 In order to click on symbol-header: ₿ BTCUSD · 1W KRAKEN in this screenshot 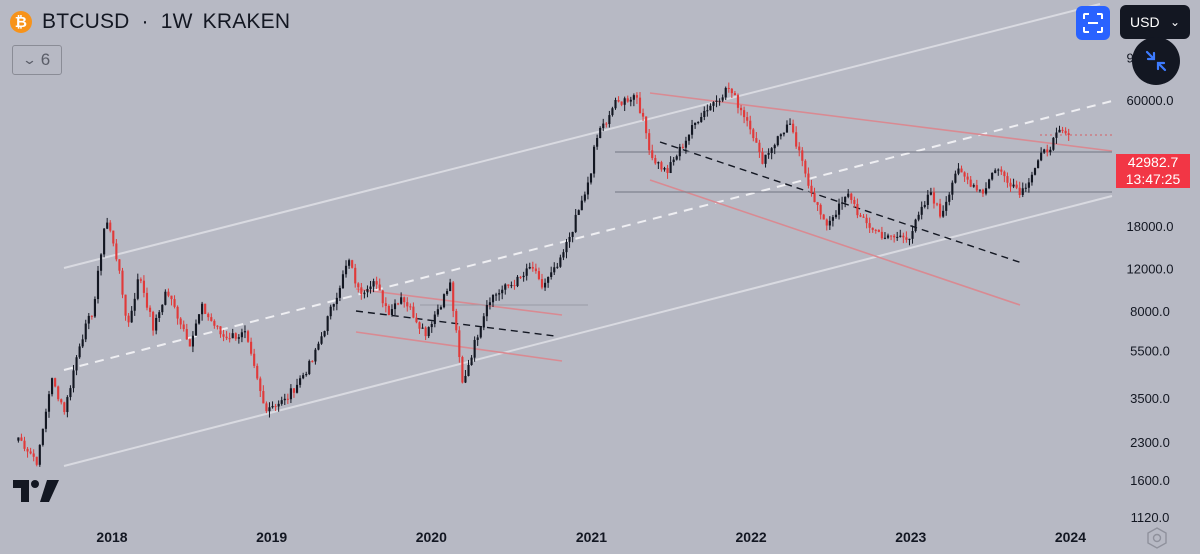, I will do `click(150, 22)`.